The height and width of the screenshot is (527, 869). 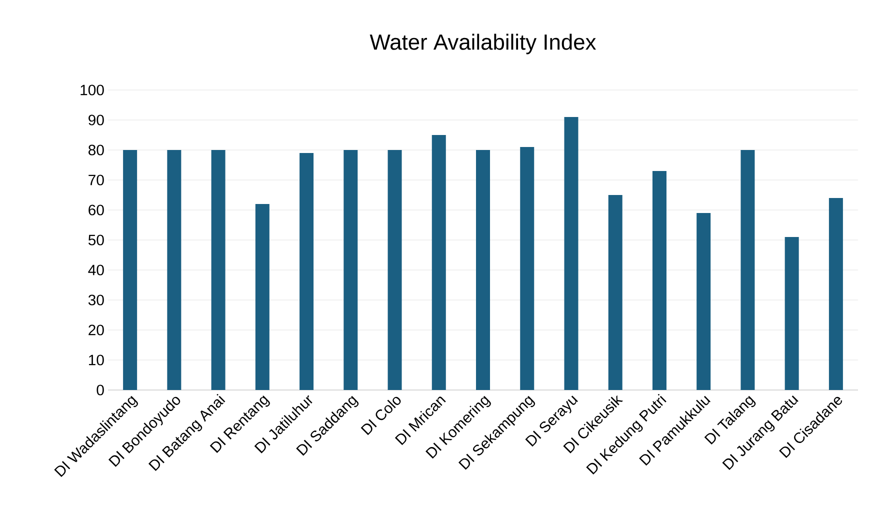 What do you see at coordinates (96, 240) in the screenshot?
I see `y-tick-label: 50` at bounding box center [96, 240].